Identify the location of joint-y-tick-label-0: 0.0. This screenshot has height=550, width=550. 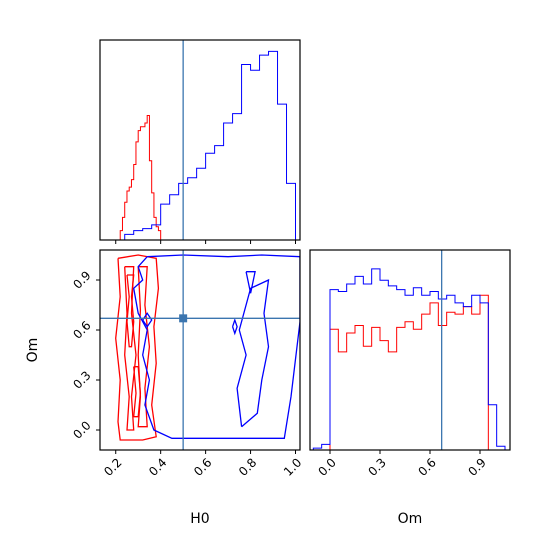
(81, 429).